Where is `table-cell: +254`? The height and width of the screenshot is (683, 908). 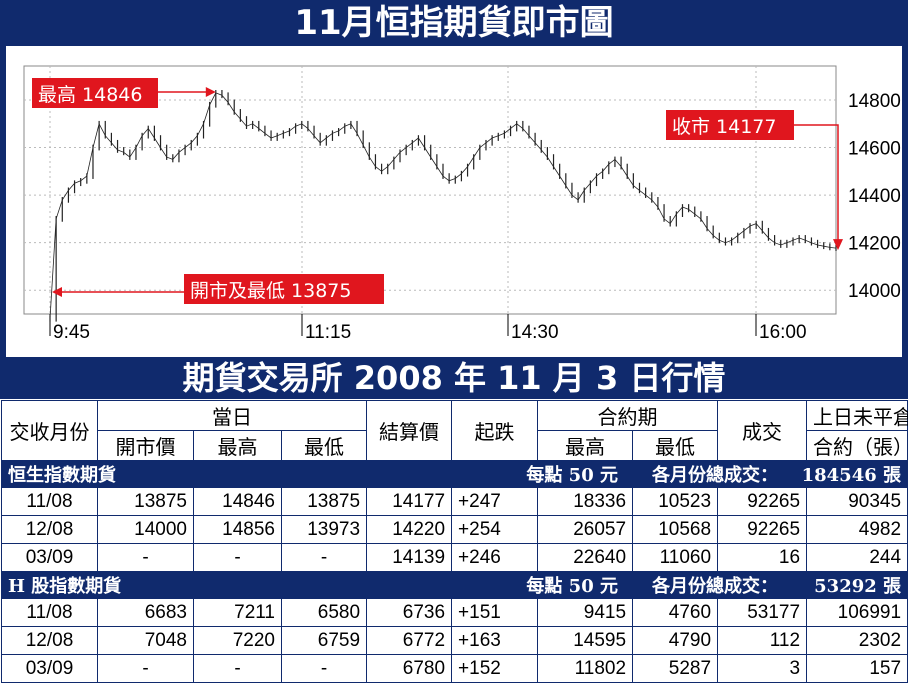 table-cell: +254 is located at coordinates (495, 529).